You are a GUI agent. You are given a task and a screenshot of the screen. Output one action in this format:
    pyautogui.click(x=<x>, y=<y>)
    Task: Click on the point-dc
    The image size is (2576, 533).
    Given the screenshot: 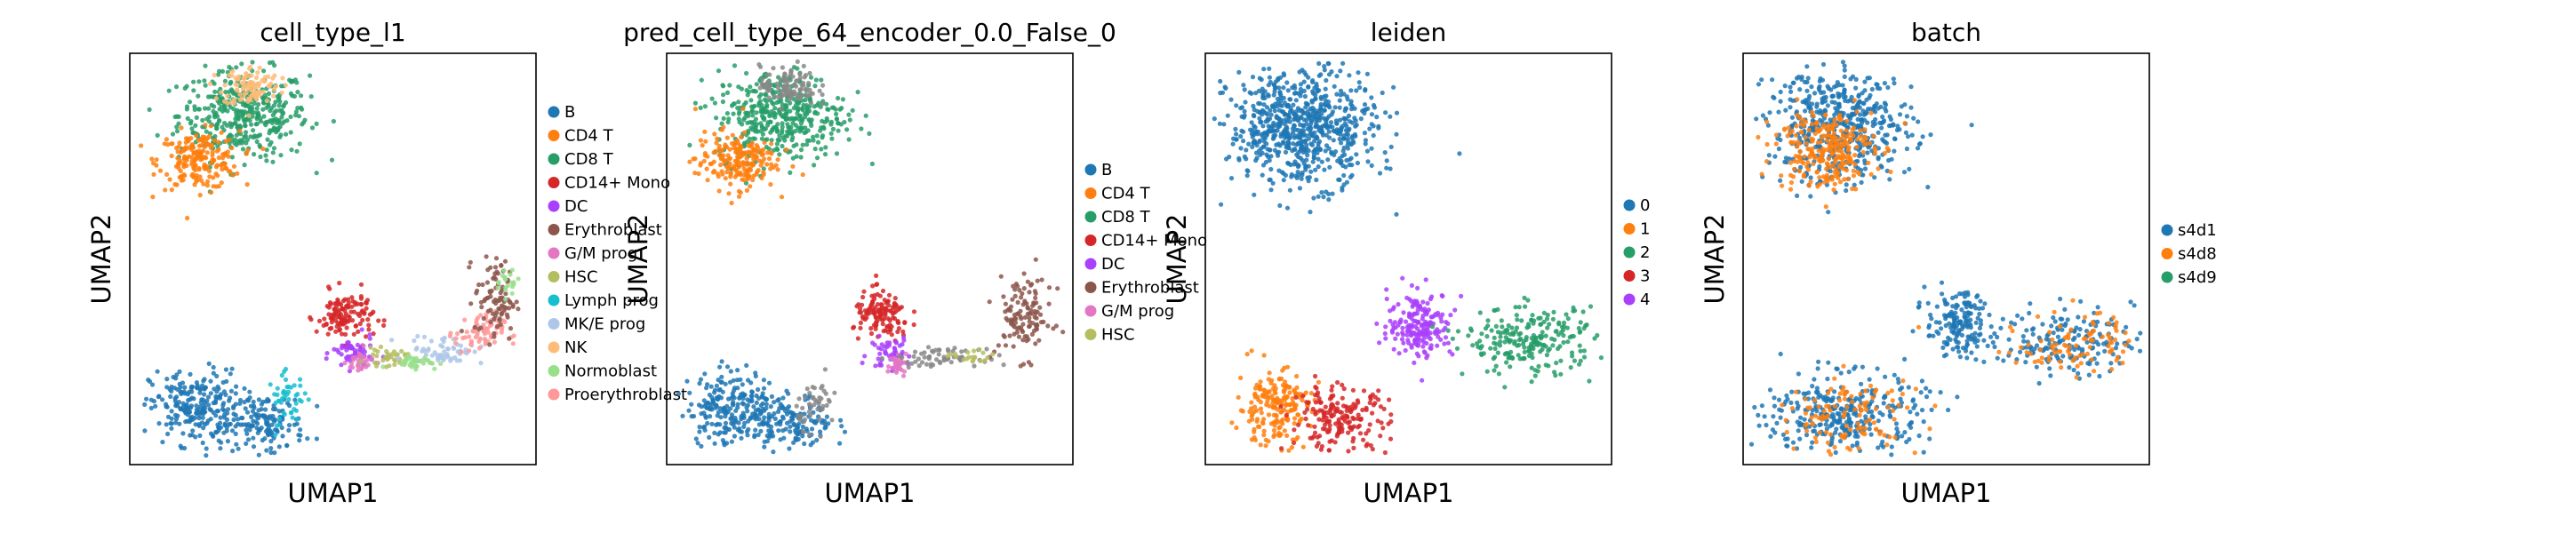 What is the action you would take?
    pyautogui.click(x=904, y=340)
    